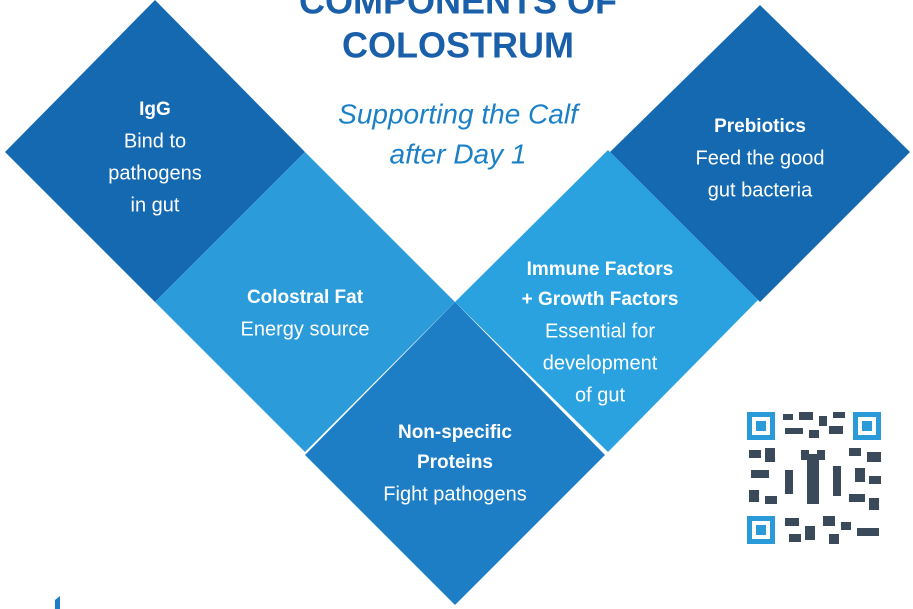 Image resolution: width=913 pixels, height=609 pixels. I want to click on tile-body: Energy source, so click(305, 329).